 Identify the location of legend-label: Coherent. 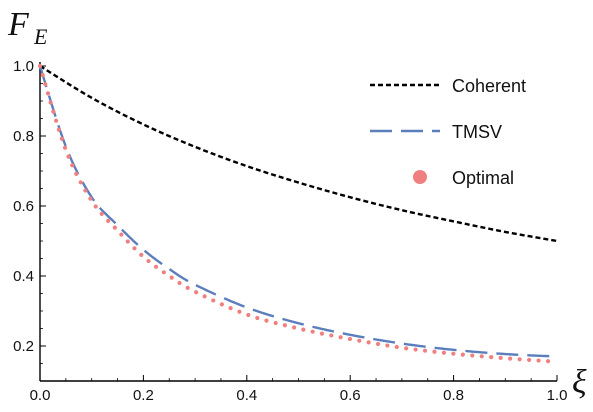
(489, 86).